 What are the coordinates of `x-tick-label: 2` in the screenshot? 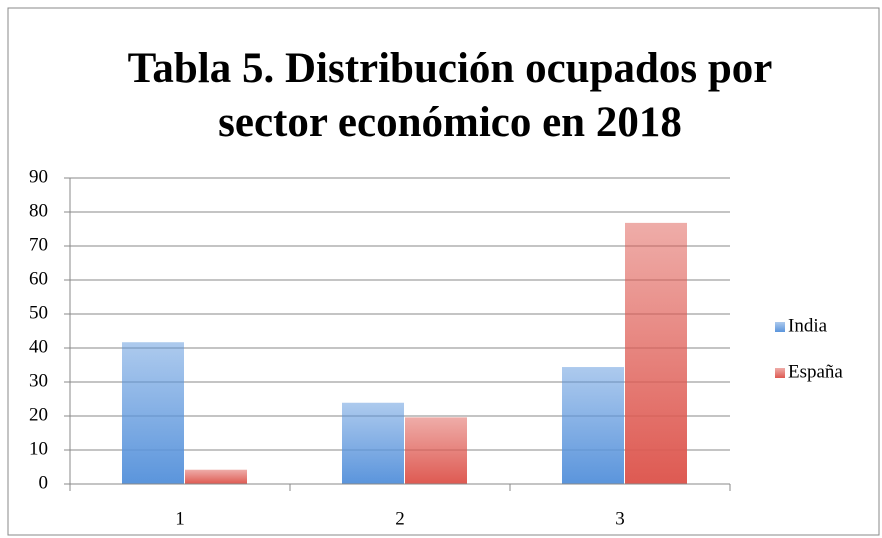 It's located at (400, 518).